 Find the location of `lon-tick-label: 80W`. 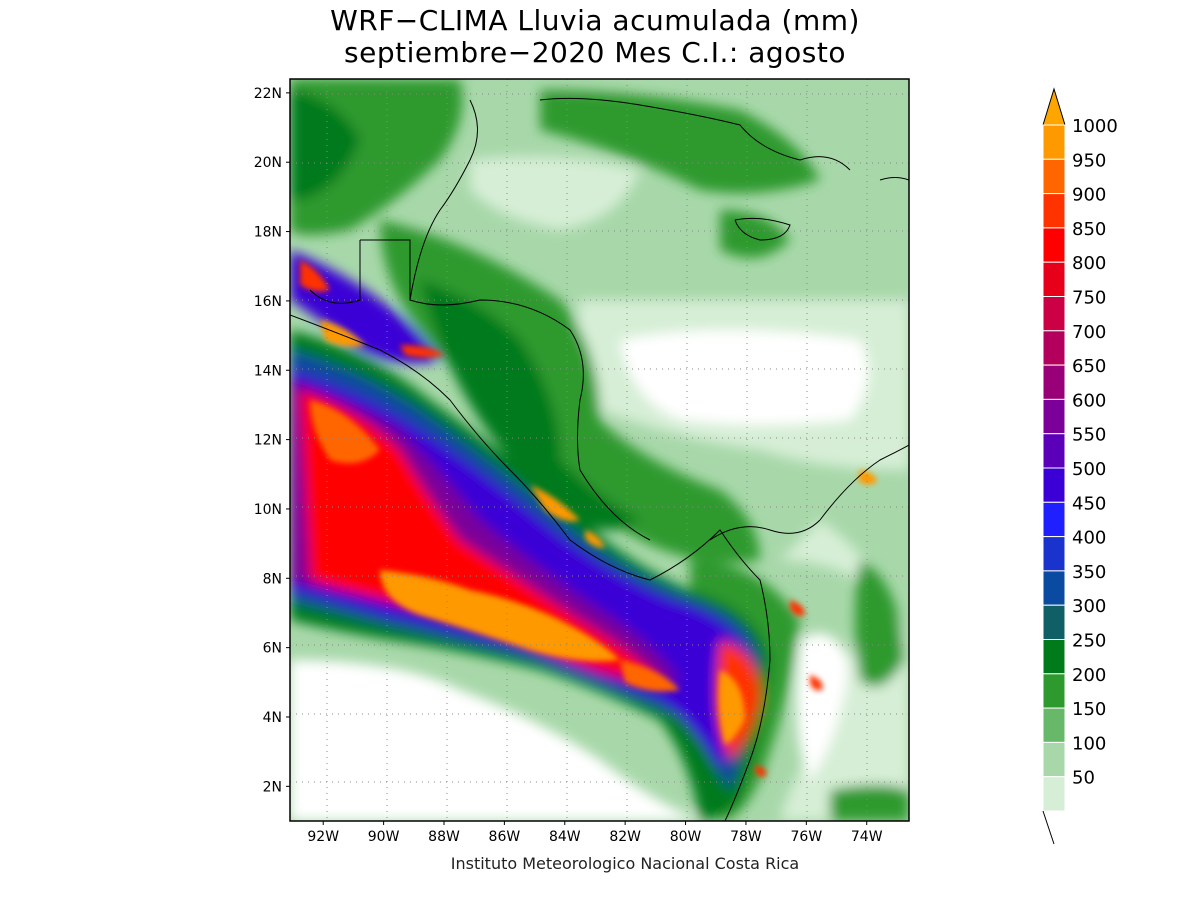

lon-tick-label: 80W is located at coordinates (686, 837).